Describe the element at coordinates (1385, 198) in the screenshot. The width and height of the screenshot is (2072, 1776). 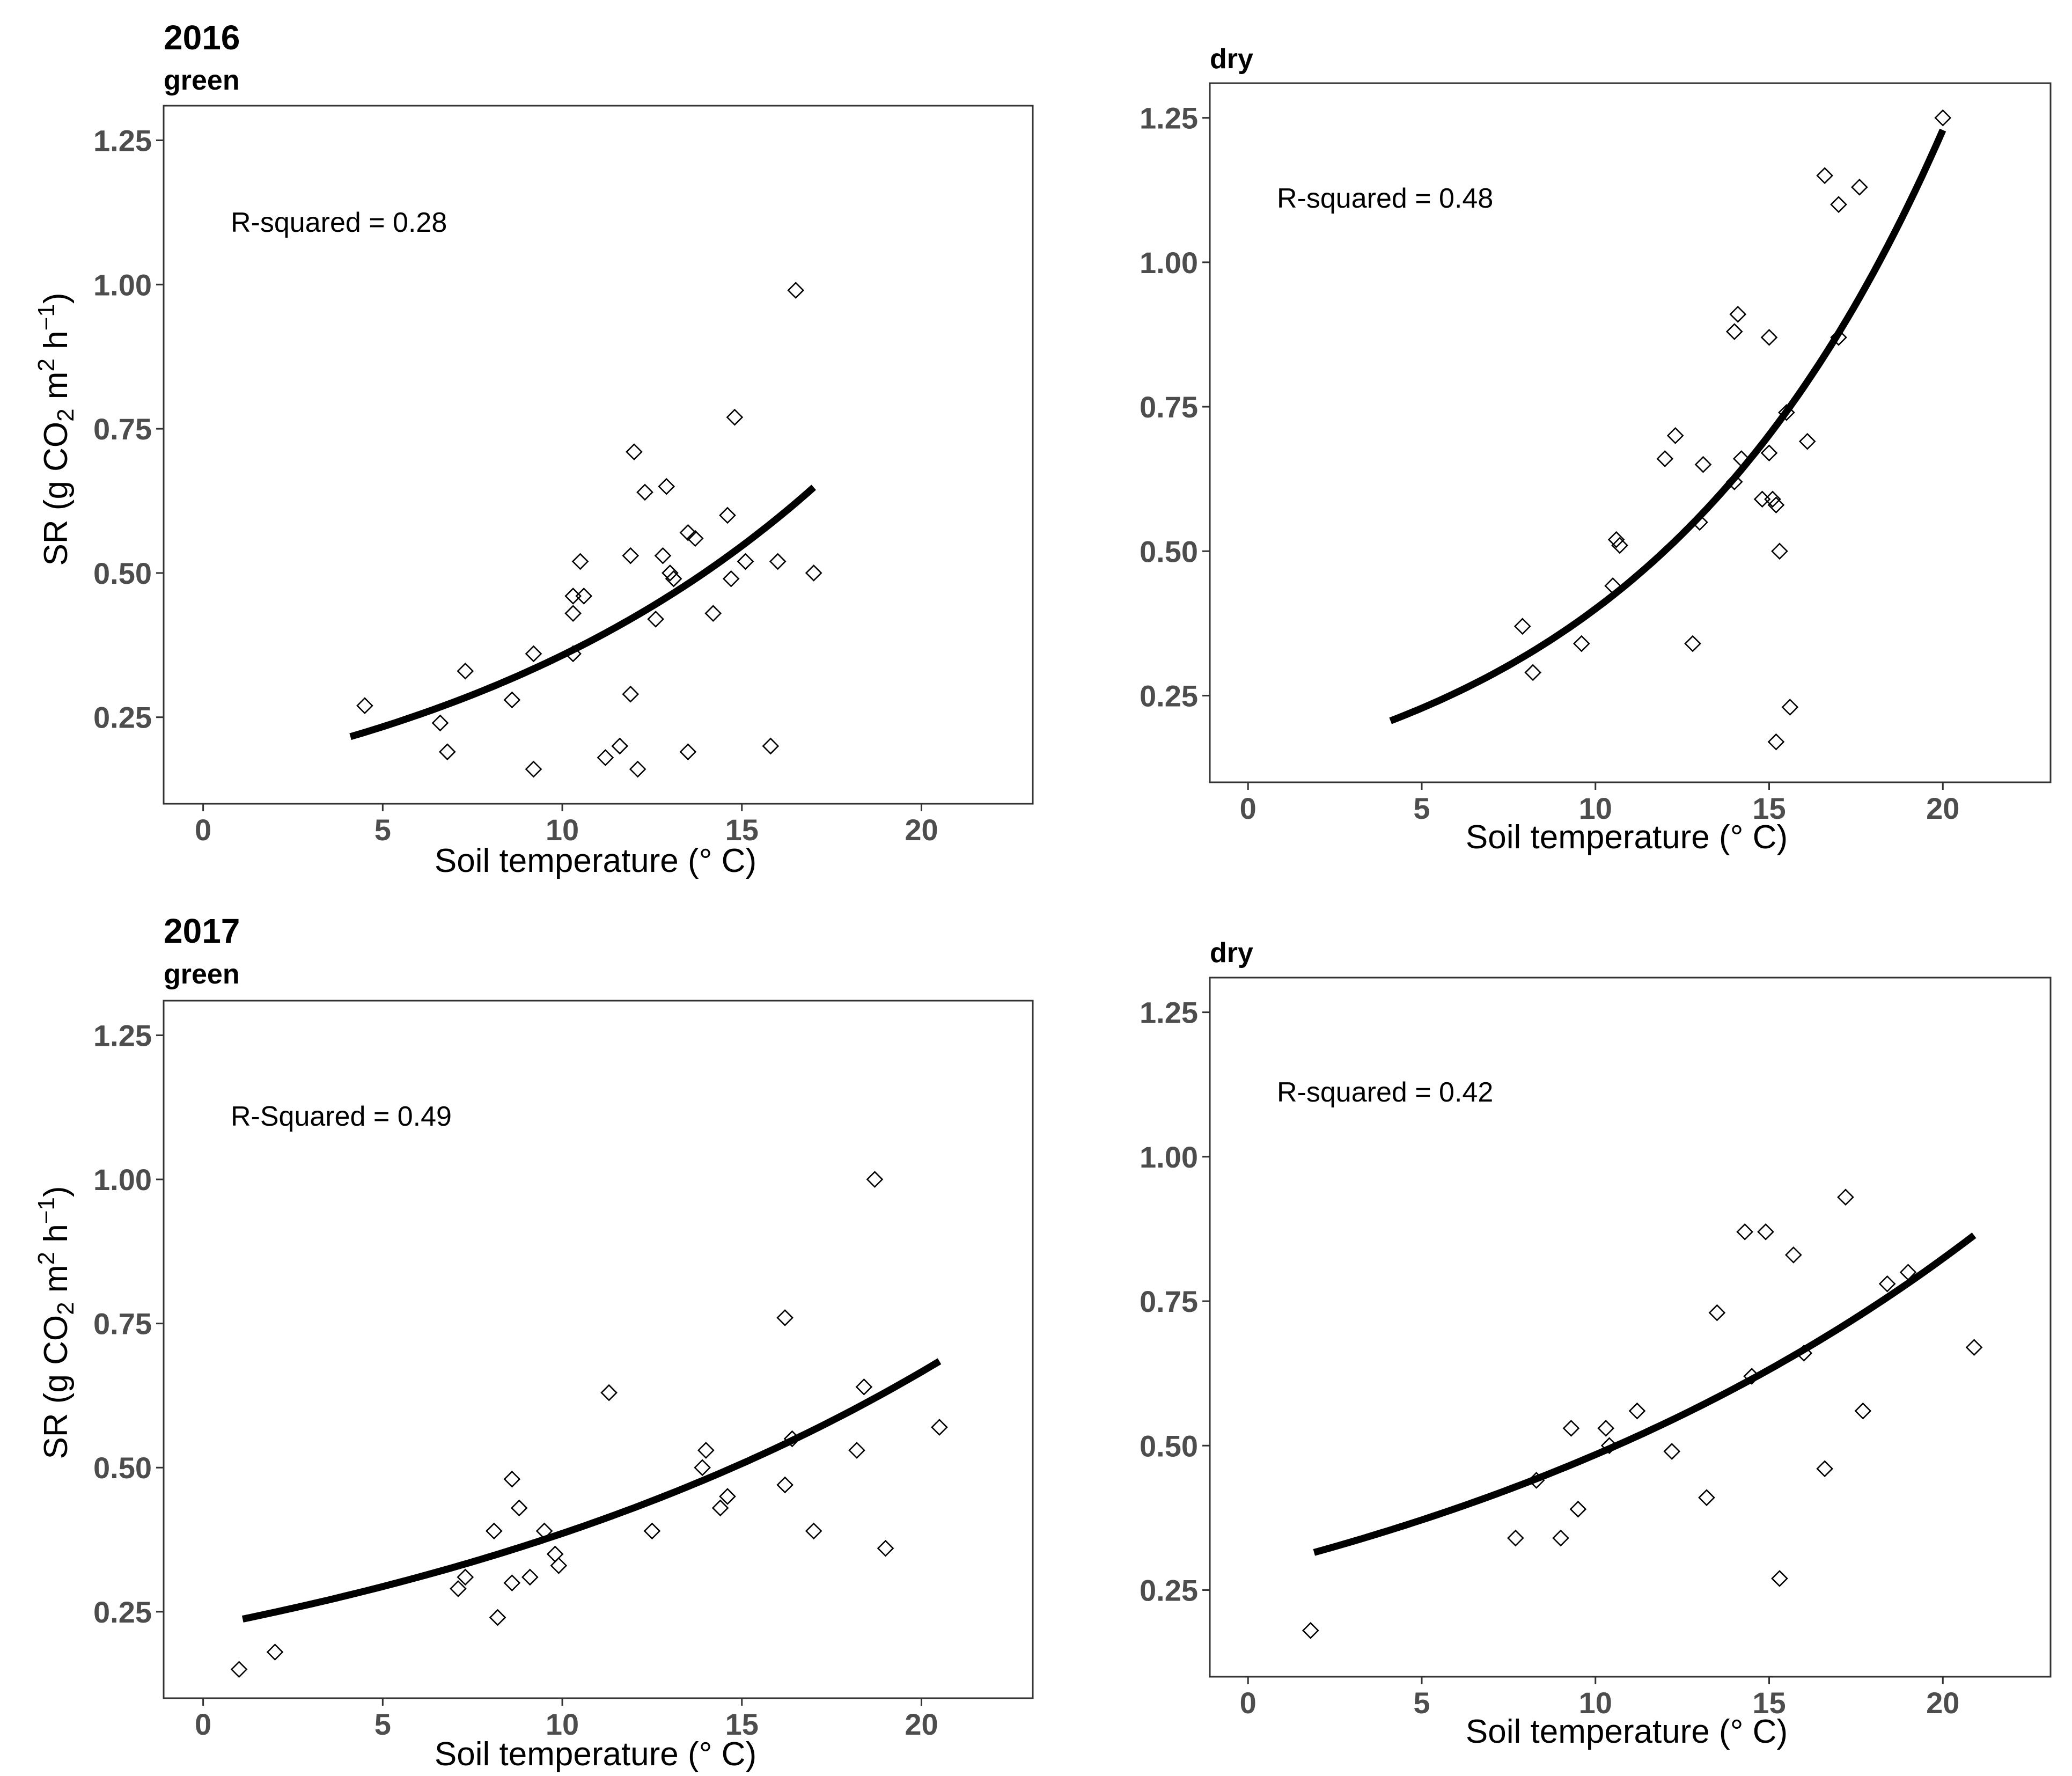
I see `r-squared-annotation: R-squared = 0.48` at that location.